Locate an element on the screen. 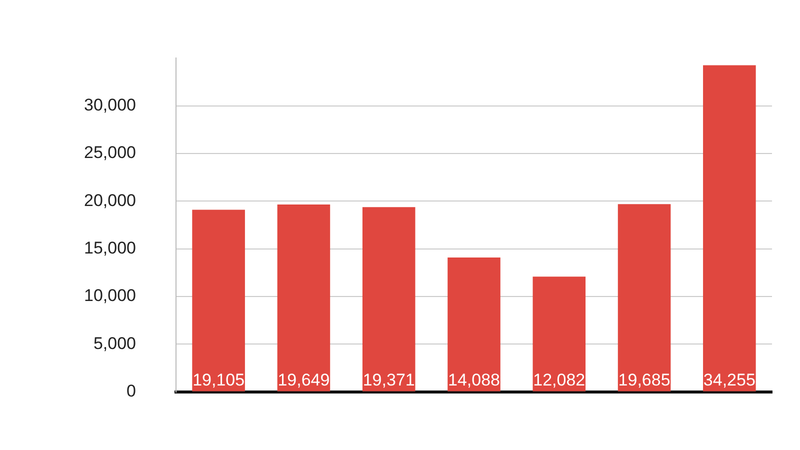 The height and width of the screenshot is (450, 800). data-label: 12,082 is located at coordinates (559, 380).